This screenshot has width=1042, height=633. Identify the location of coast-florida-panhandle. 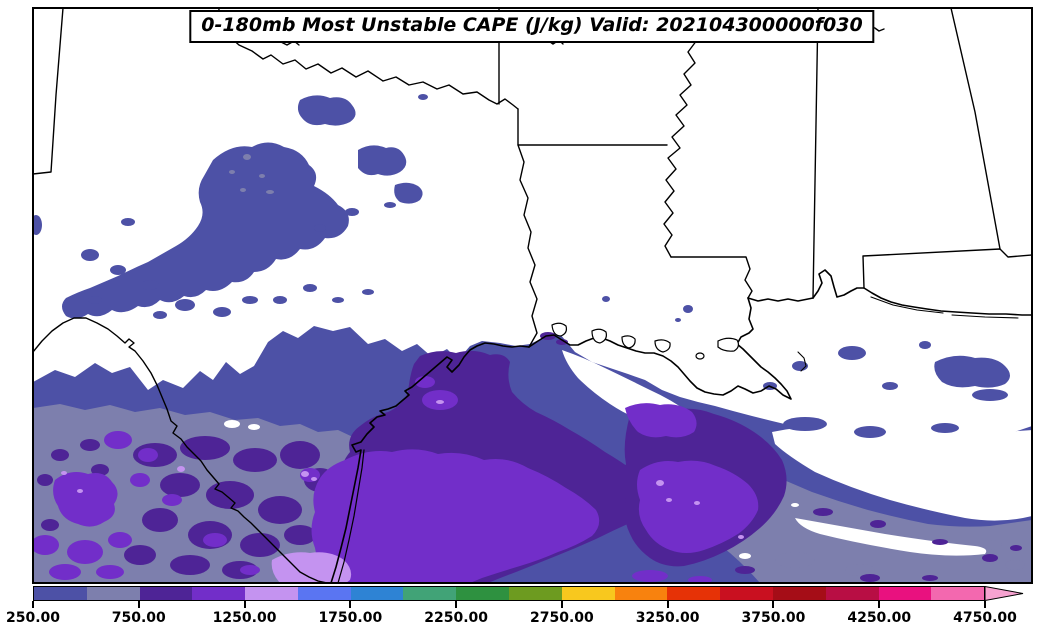
(947, 301).